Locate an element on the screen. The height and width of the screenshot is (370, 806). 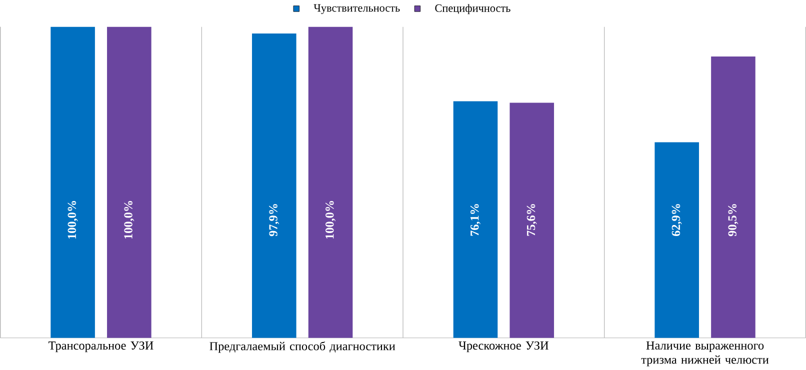
data-label: 75,6% is located at coordinates (531, 220).